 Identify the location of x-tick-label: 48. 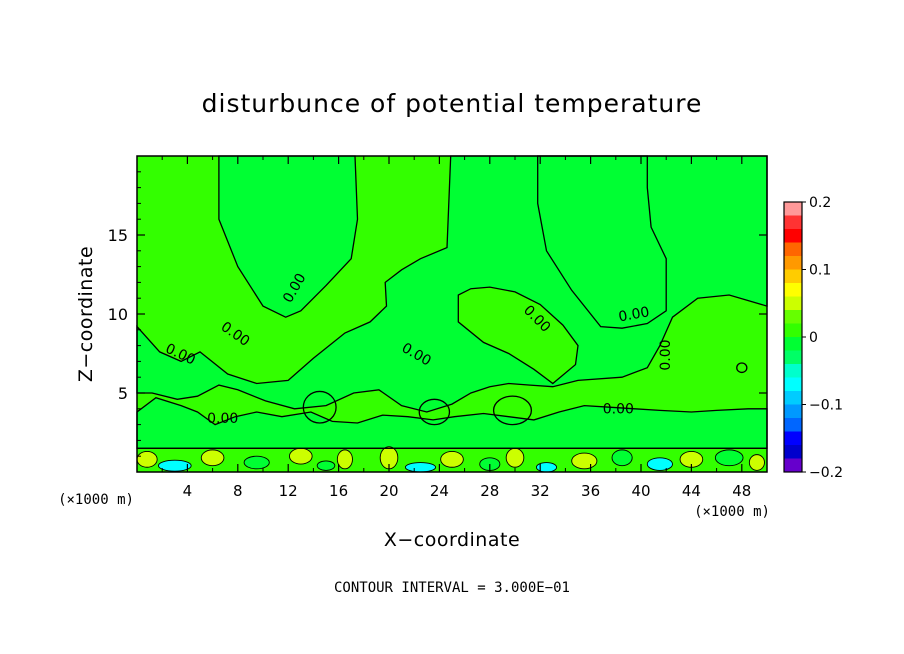
(741, 491).